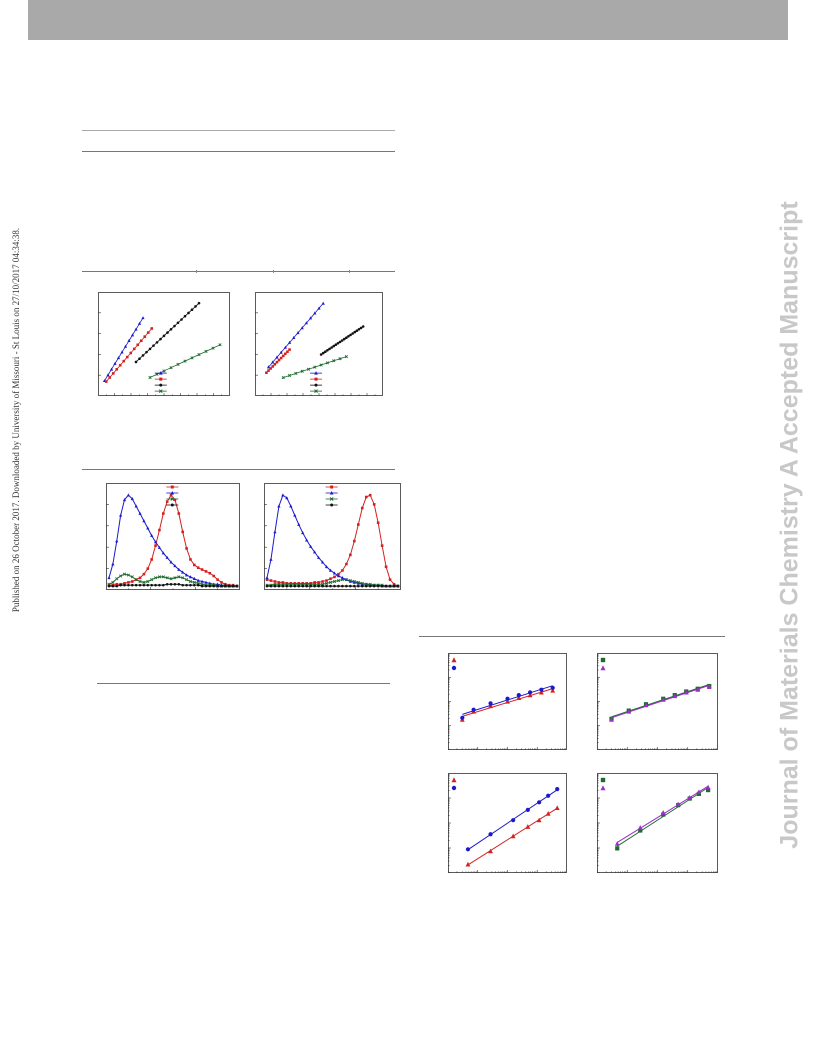  What do you see at coordinates (238, 271) in the screenshot?
I see `table-bottom-rule` at bounding box center [238, 271].